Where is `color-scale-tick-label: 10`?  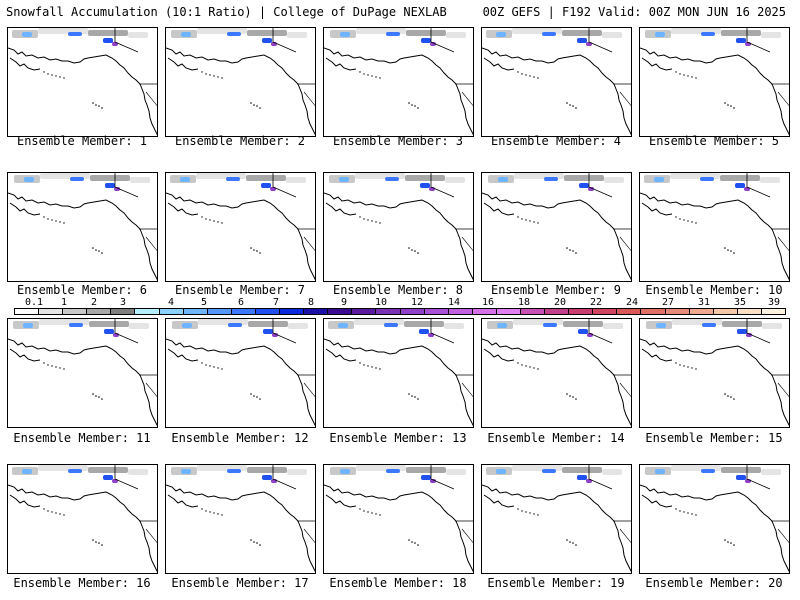 color-scale-tick-label: 10 is located at coordinates (381, 302).